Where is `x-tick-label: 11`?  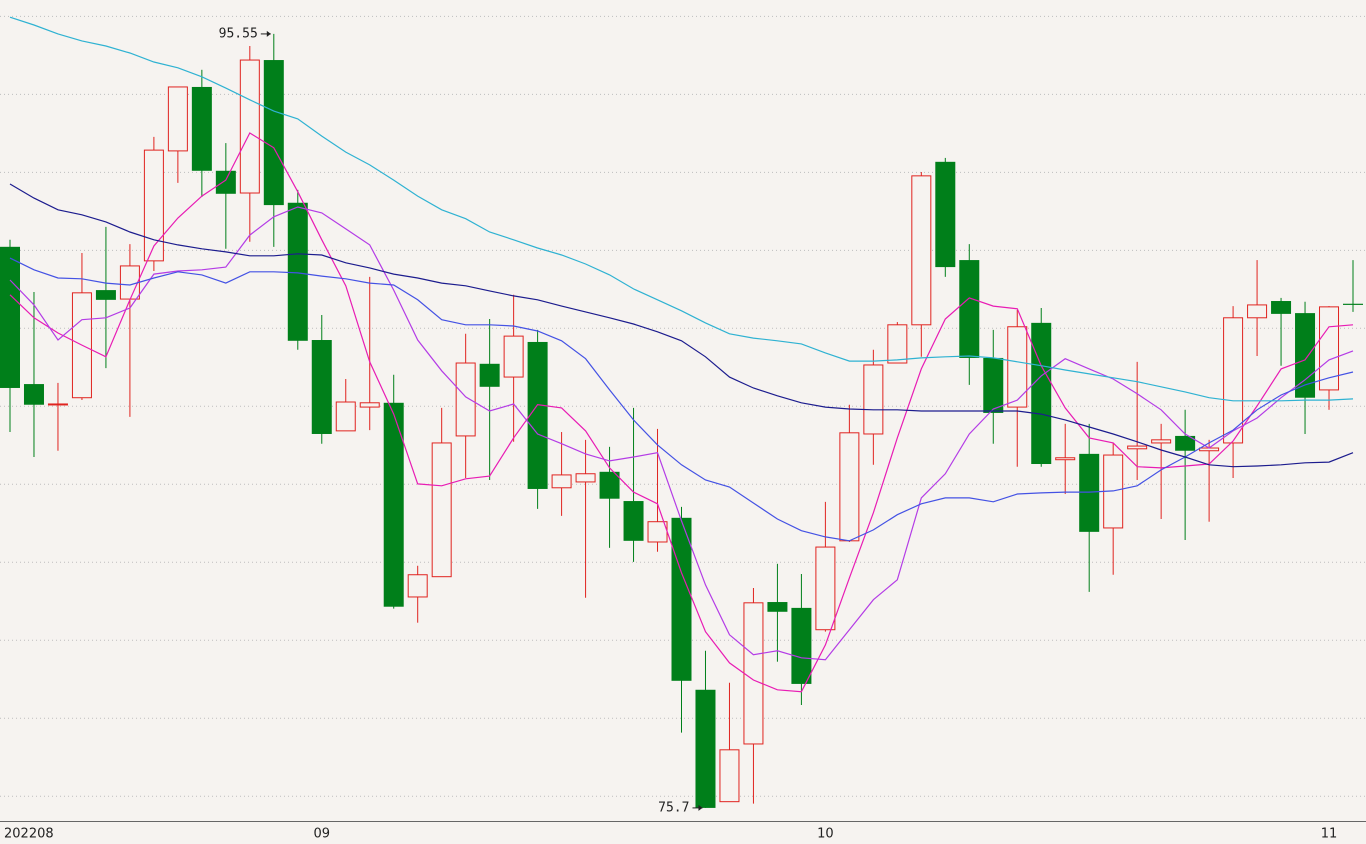
x-tick-label: 11 is located at coordinates (1329, 834).